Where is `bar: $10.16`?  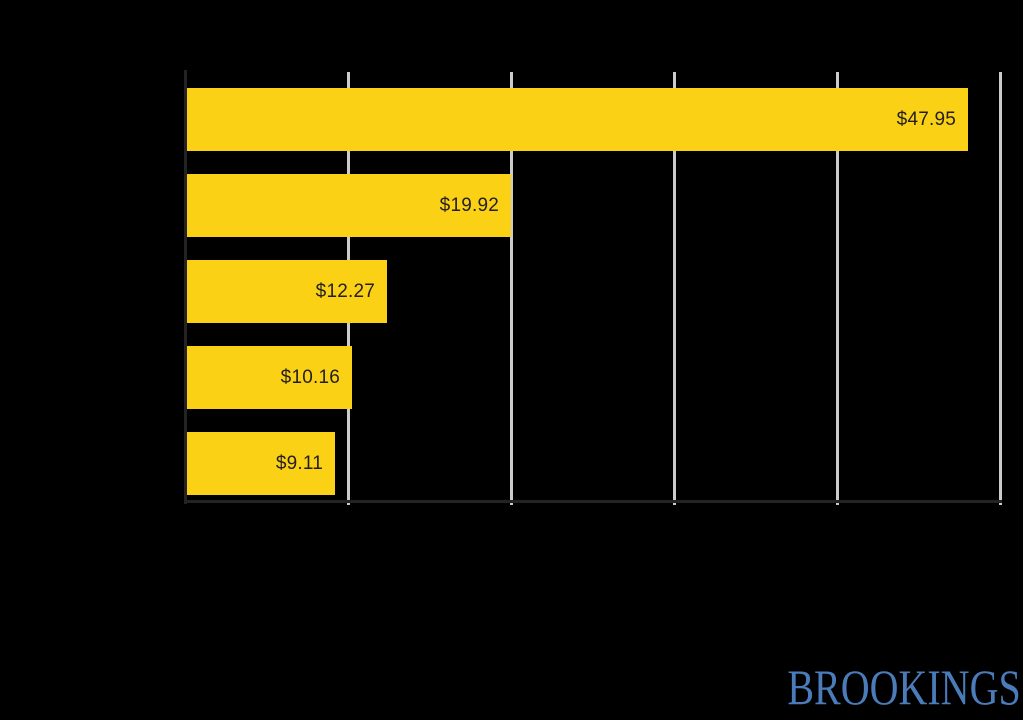
bar: $10.16 is located at coordinates (269, 377).